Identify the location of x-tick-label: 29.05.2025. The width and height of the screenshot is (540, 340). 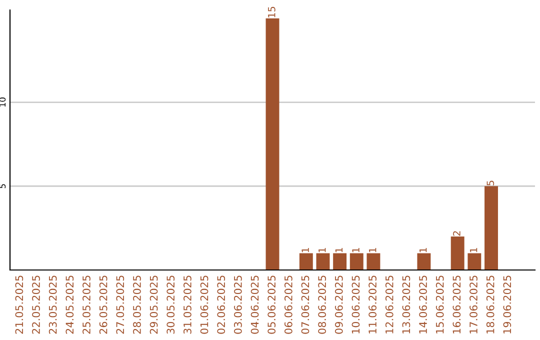
(154, 305).